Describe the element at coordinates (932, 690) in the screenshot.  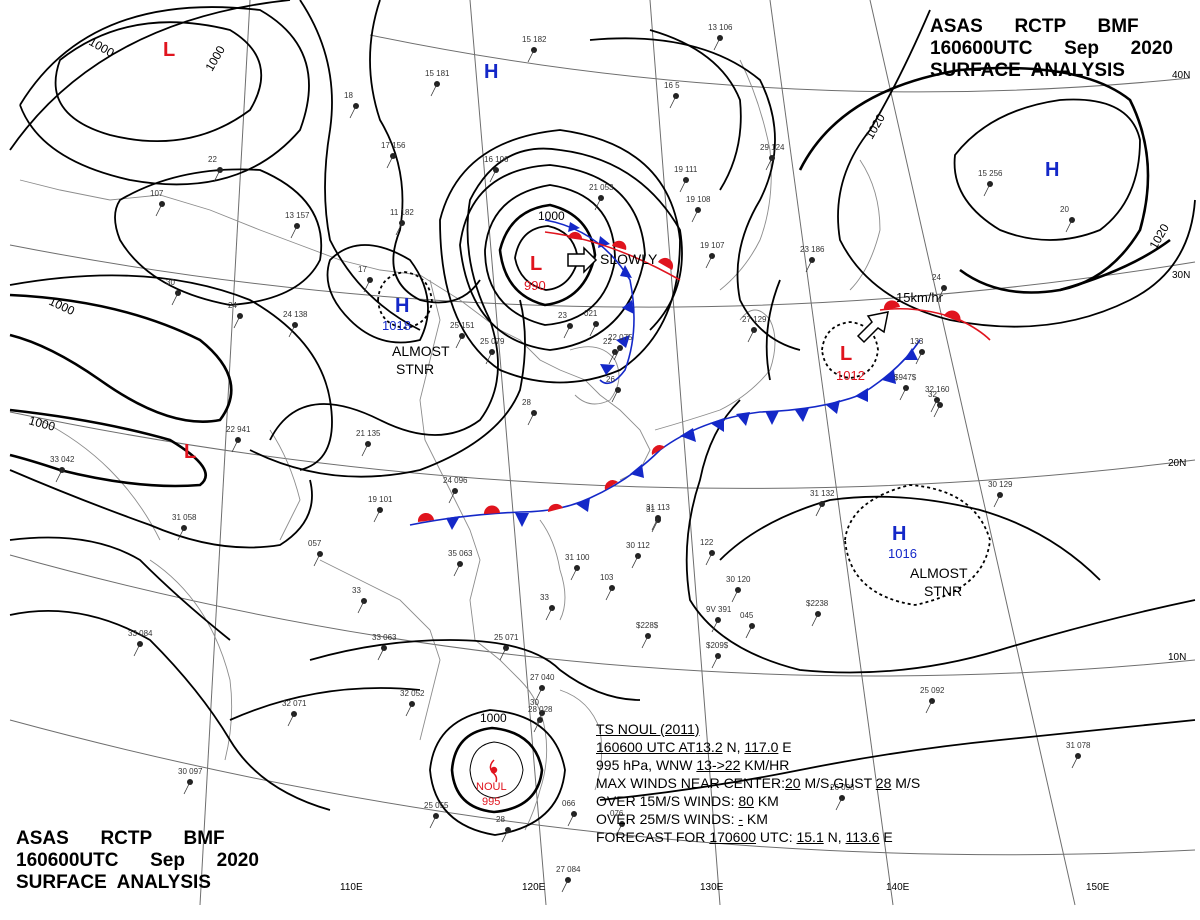
I see `station-label: 25 092` at that location.